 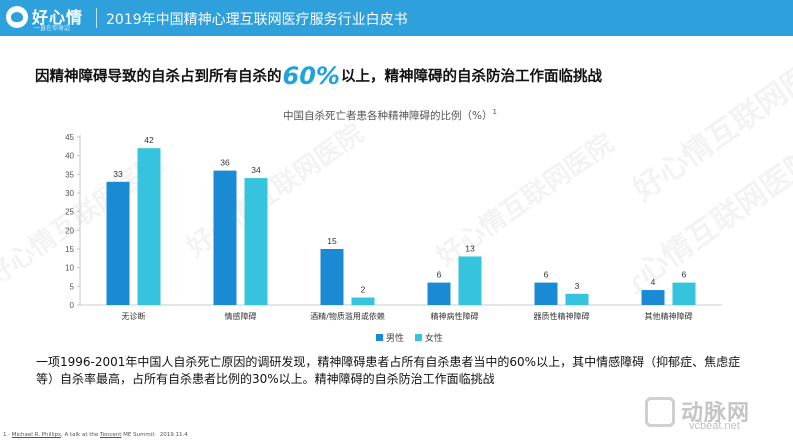 What do you see at coordinates (69, 268) in the screenshot?
I see `y-tick-label: 10` at bounding box center [69, 268].